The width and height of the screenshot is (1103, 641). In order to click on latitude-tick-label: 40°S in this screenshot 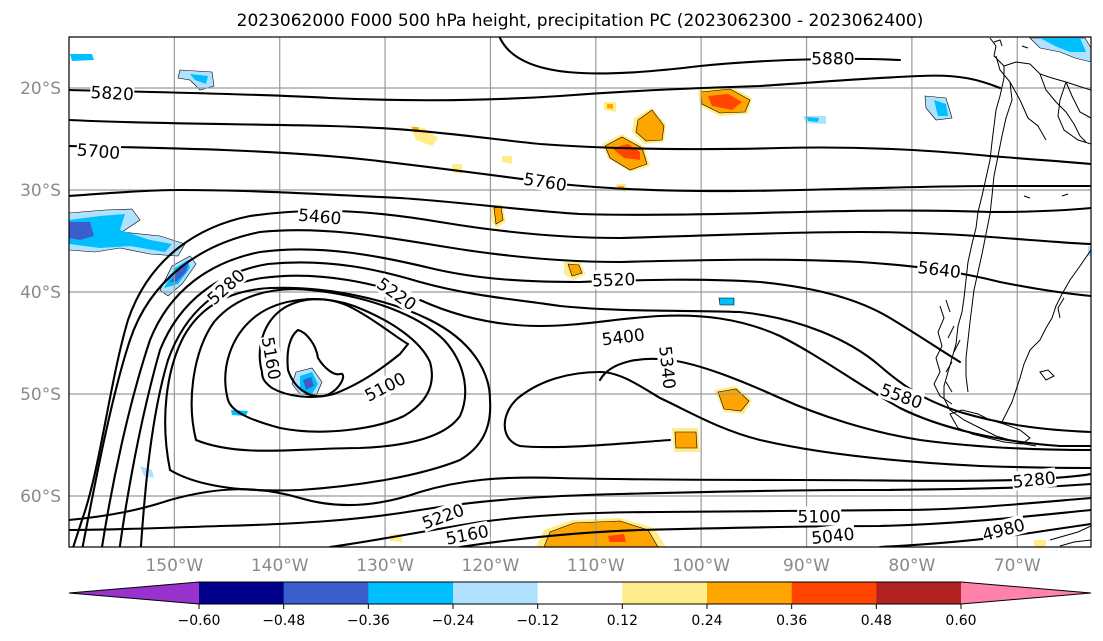, I will do `click(40, 293)`.